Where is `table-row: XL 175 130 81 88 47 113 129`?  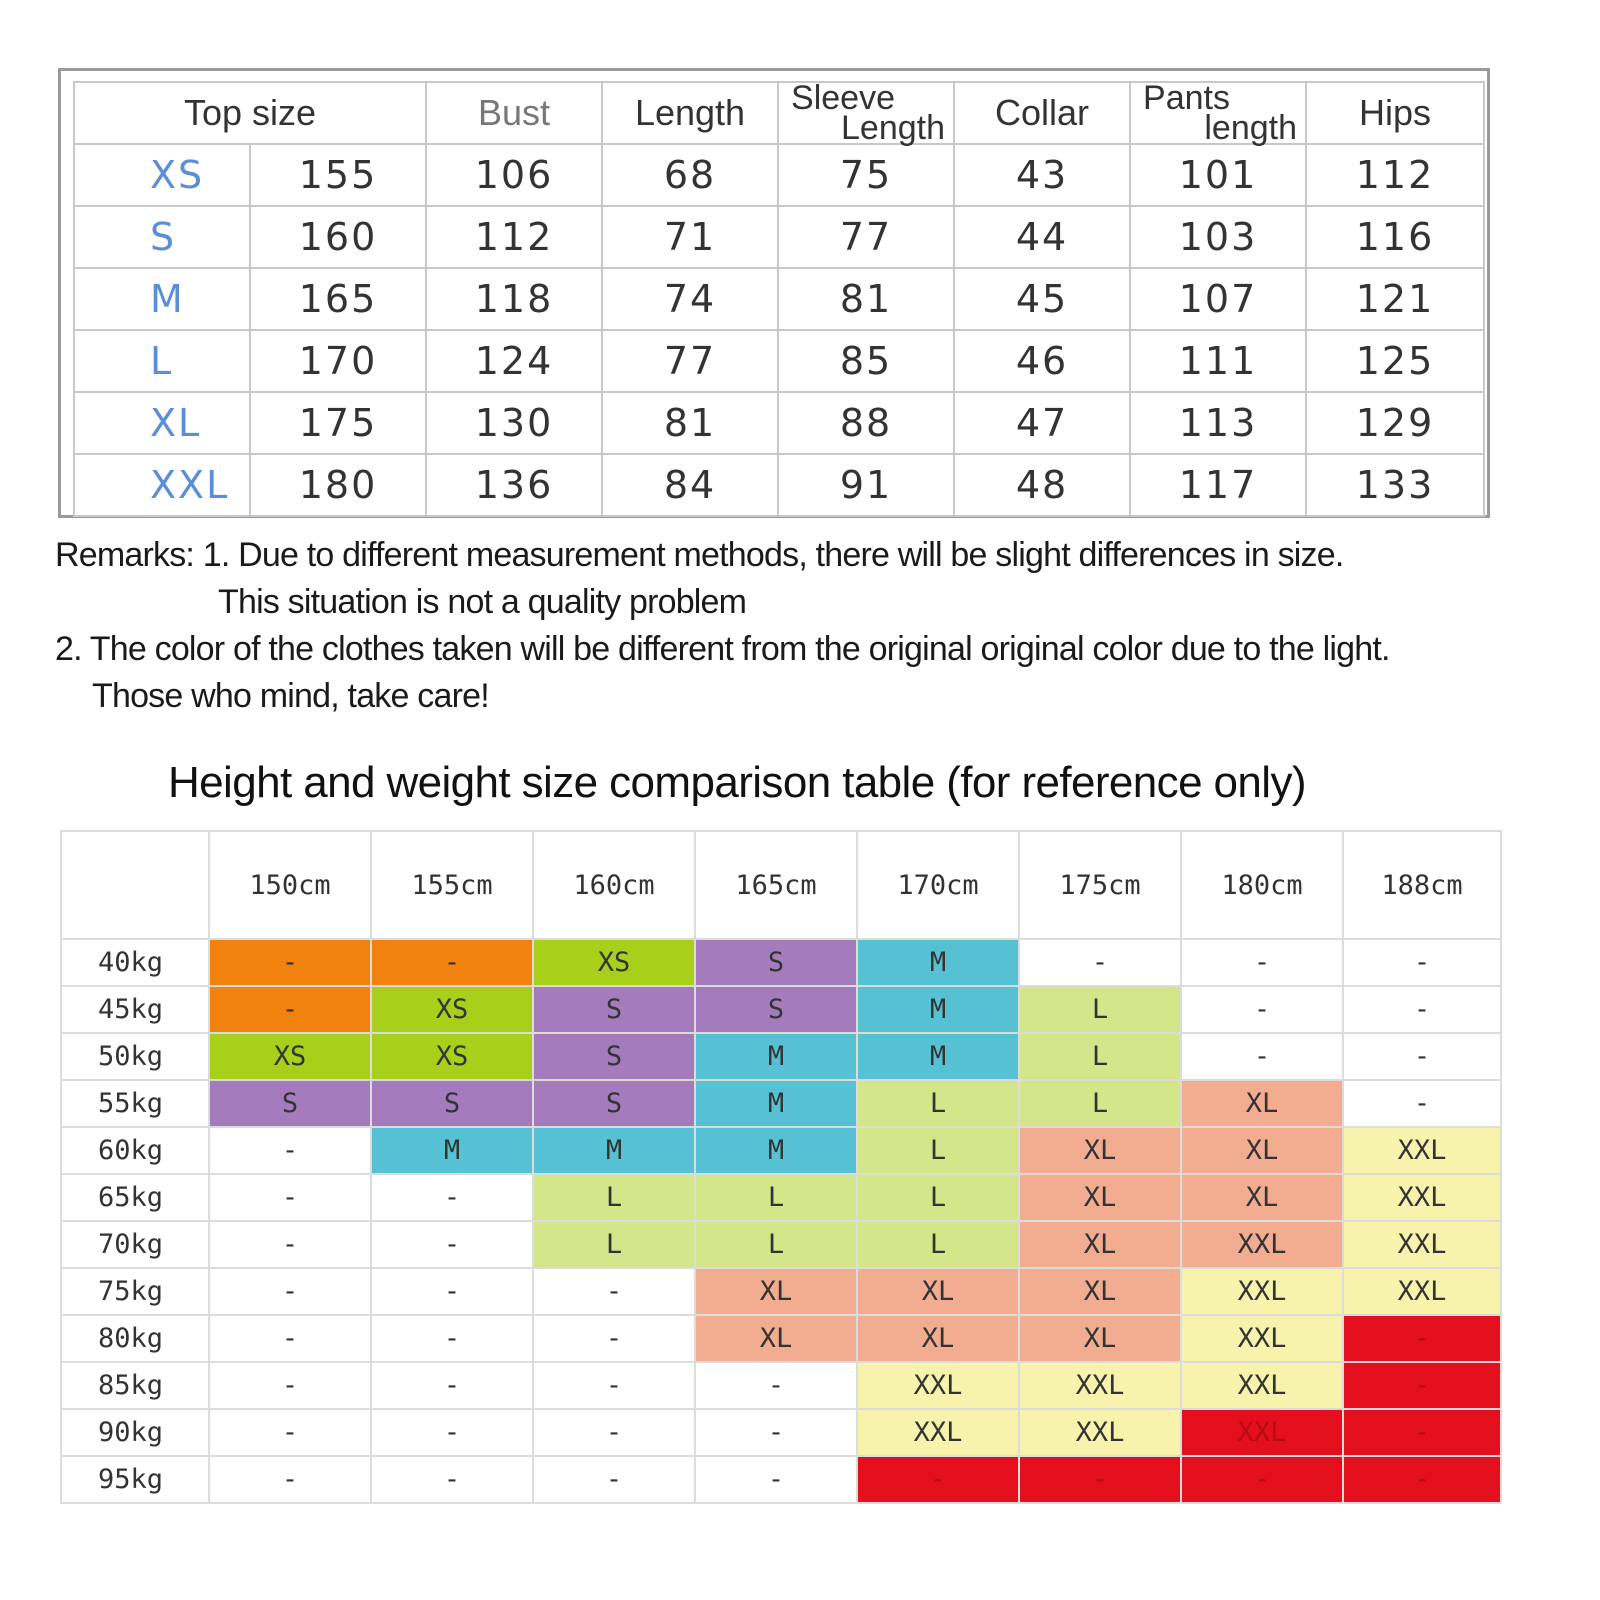 table-row: XL 175 130 81 88 47 113 129 is located at coordinates (779, 423).